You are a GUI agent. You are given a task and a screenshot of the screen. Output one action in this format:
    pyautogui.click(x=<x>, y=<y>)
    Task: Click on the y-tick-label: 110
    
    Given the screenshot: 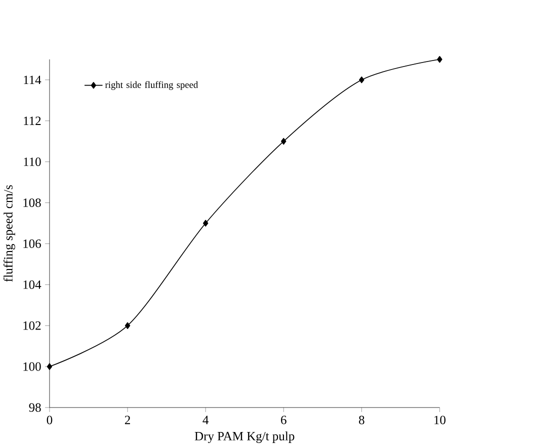 What is the action you would take?
    pyautogui.click(x=32, y=162)
    